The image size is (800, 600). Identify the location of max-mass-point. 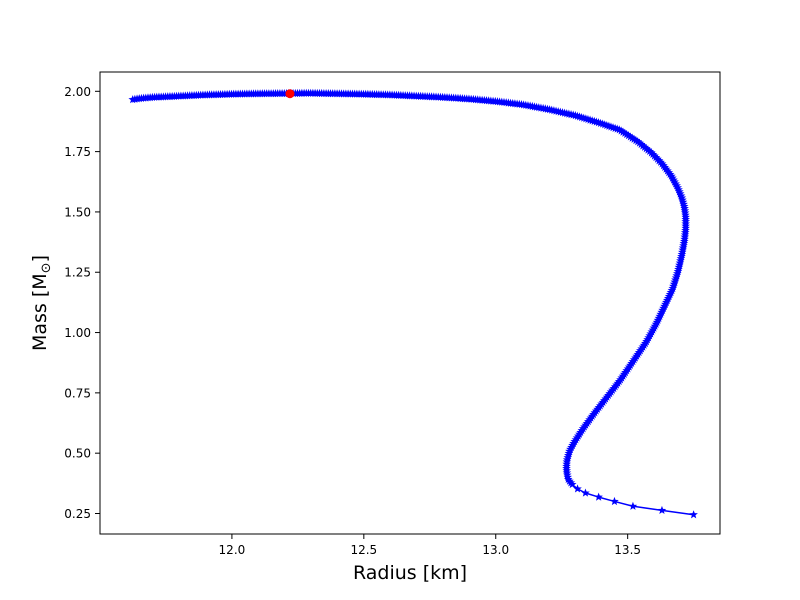
(290, 94).